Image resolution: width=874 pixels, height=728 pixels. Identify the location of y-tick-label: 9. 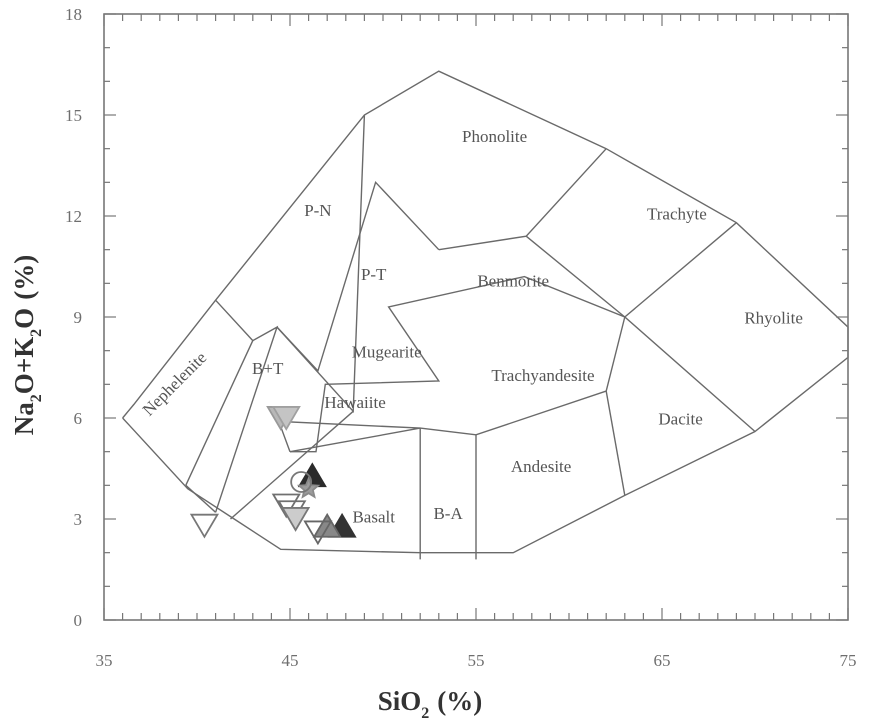
(78, 317).